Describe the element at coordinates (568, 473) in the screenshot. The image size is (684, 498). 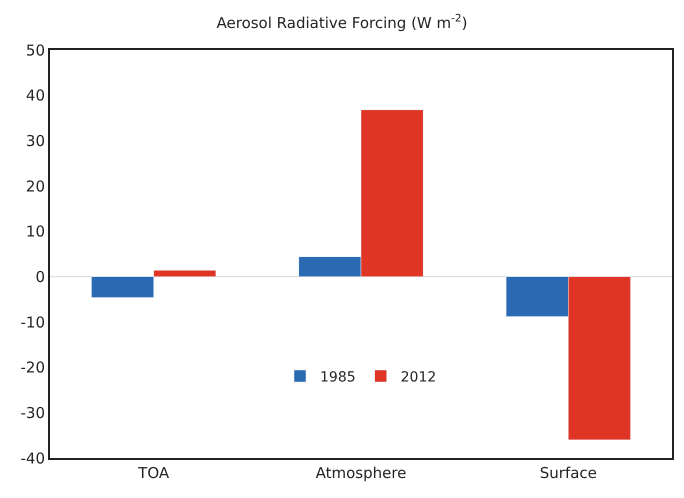
I see `x-tick-label: Surface` at that location.